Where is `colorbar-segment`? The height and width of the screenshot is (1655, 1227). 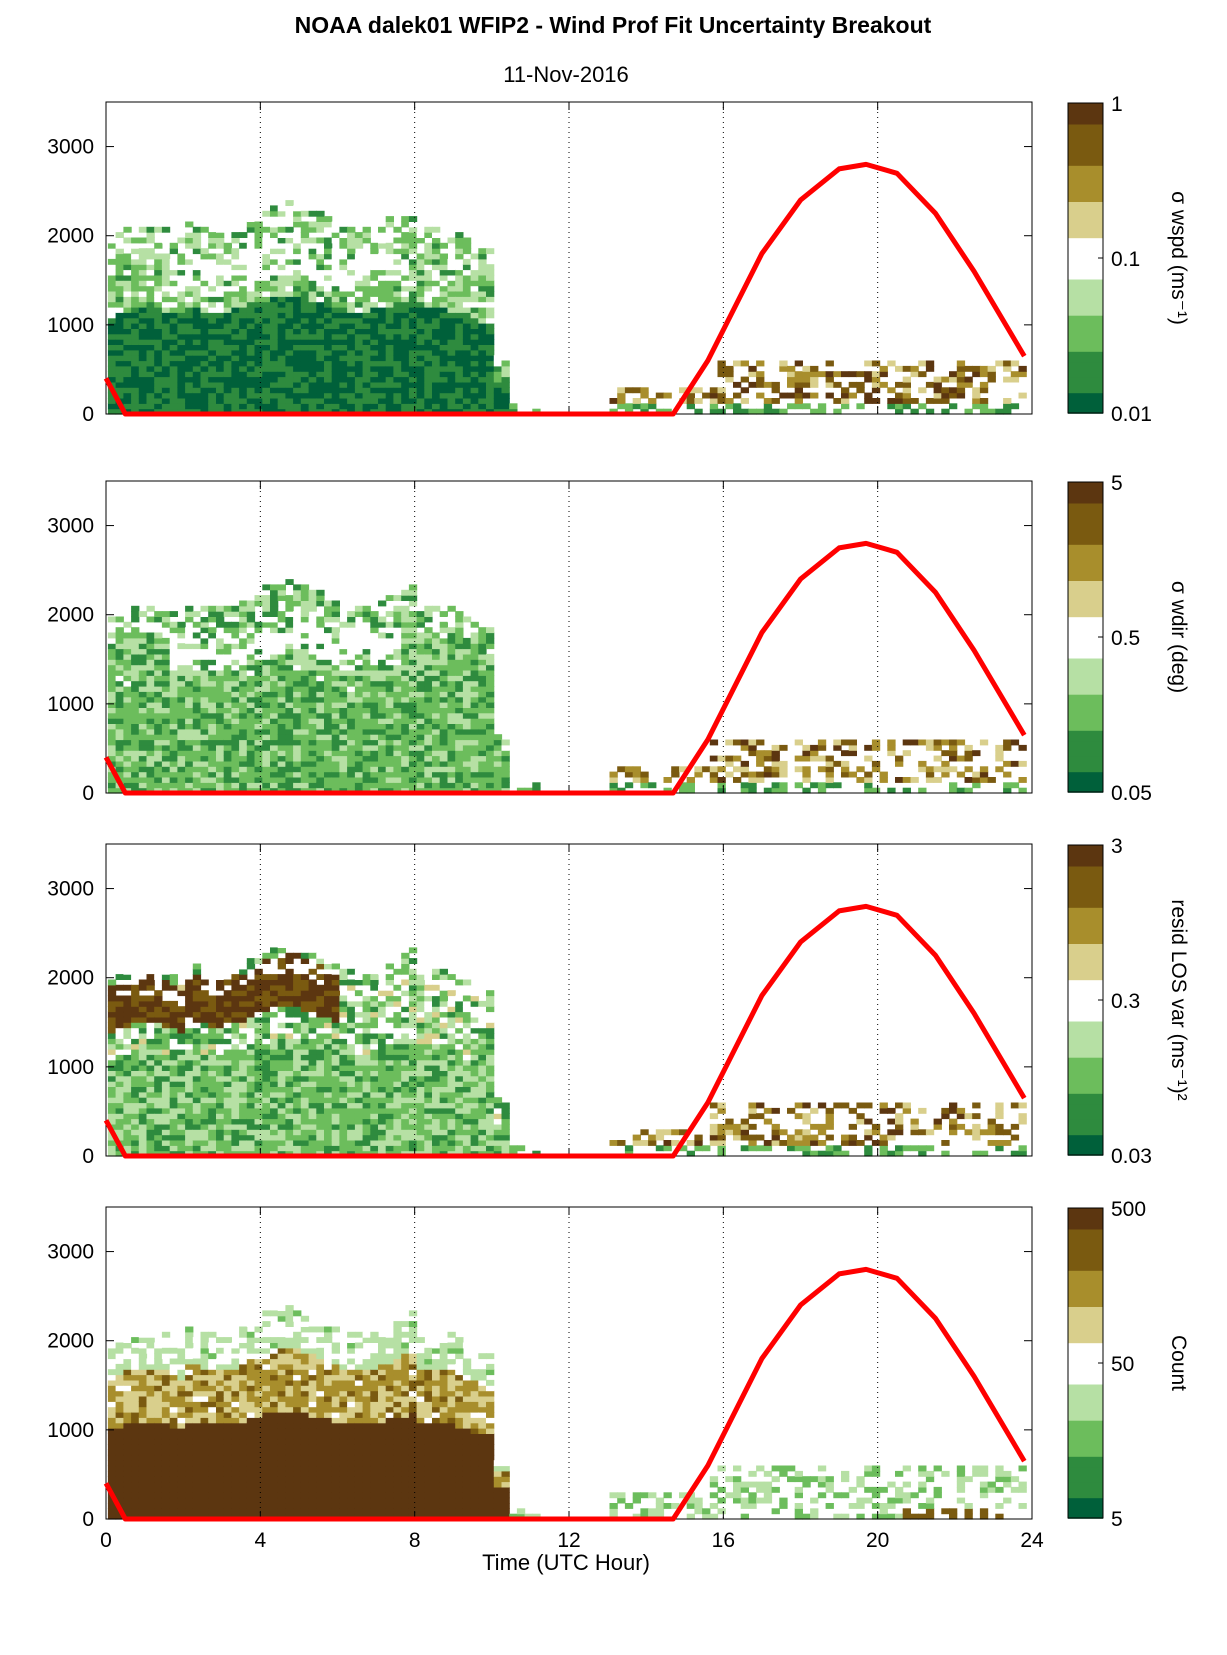 colorbar-segment is located at coordinates (1085, 717).